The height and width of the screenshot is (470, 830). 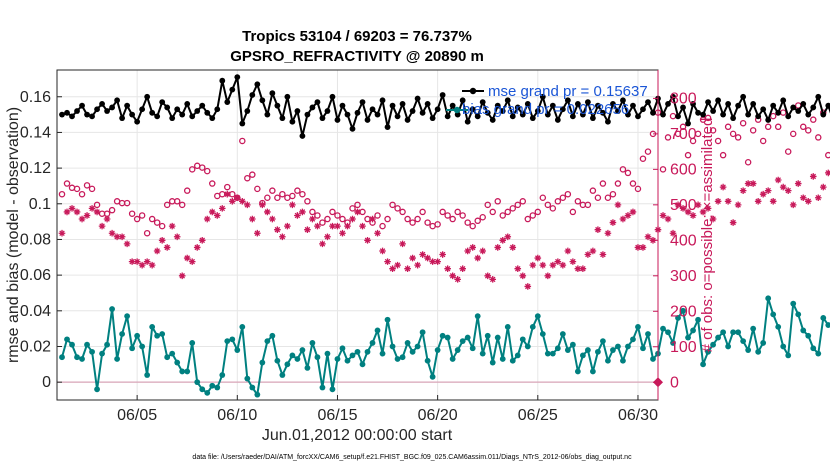 I want to click on x-tick-label: 06/05, so click(x=137, y=415).